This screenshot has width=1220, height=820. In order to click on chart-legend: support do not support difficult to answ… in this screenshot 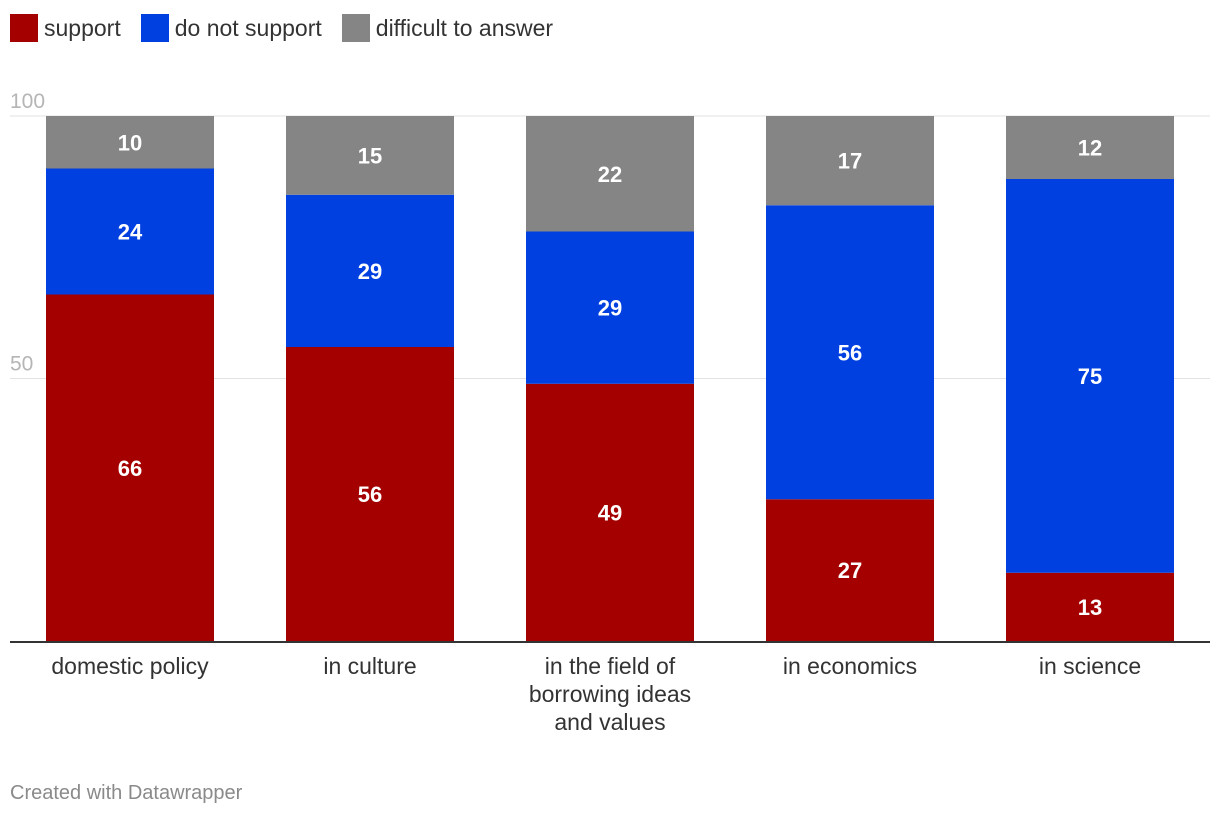, I will do `click(291, 28)`.